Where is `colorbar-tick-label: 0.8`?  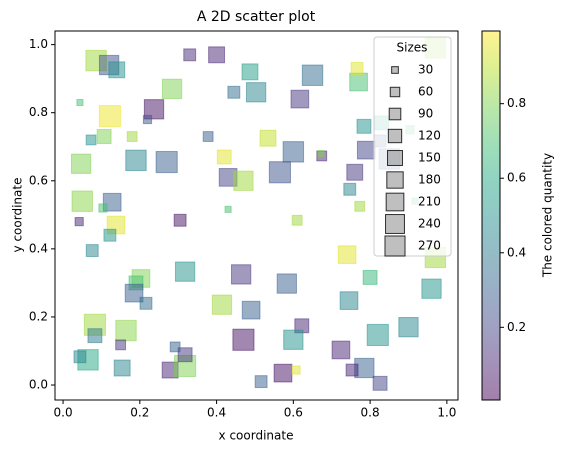 colorbar-tick-label: 0.8 is located at coordinates (516, 103).